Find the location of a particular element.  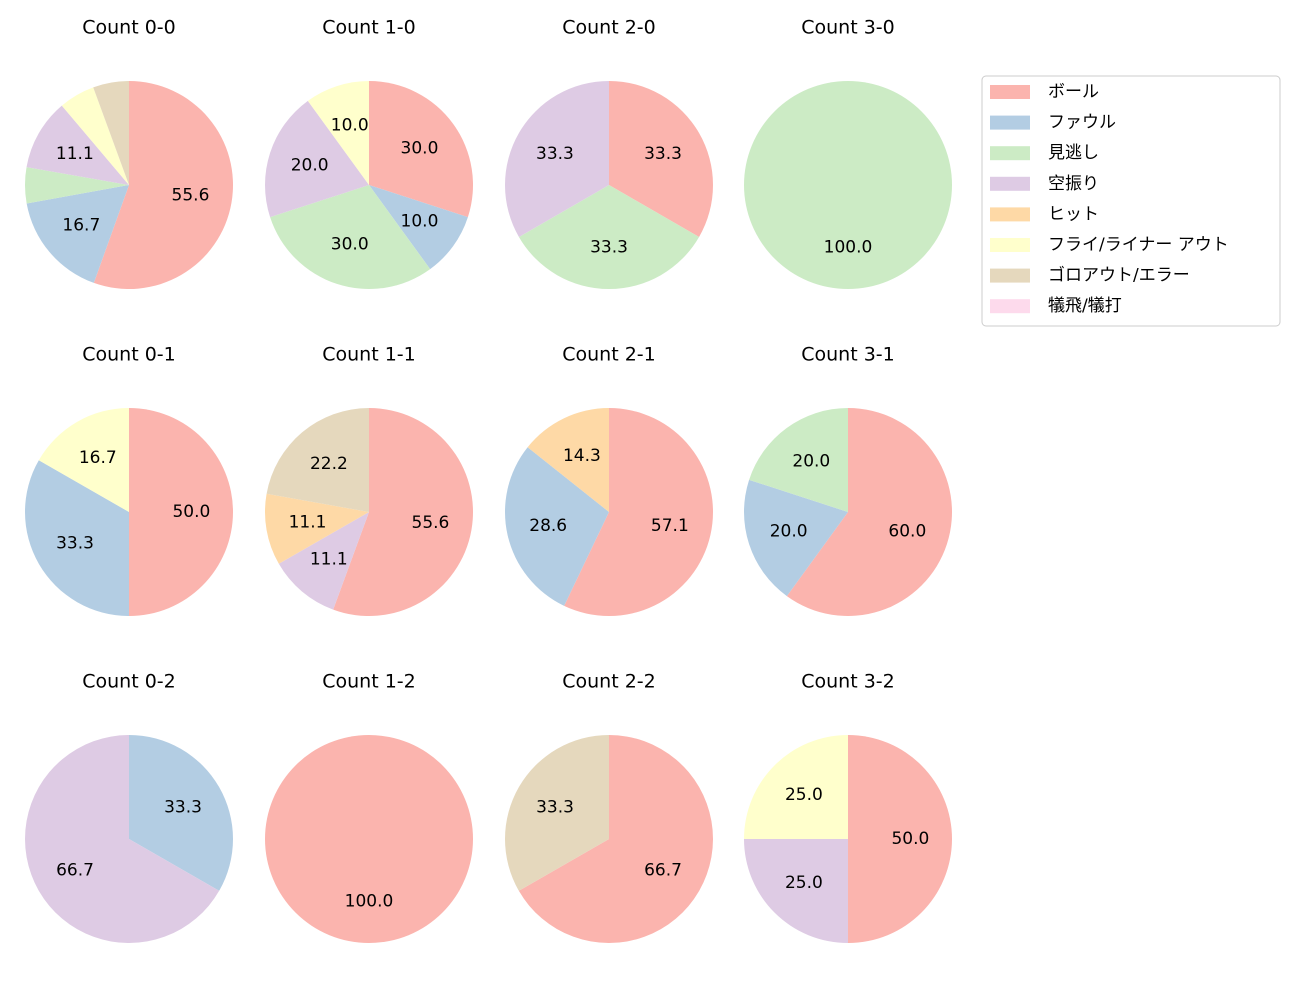

slice-label: 22.2 is located at coordinates (329, 464).